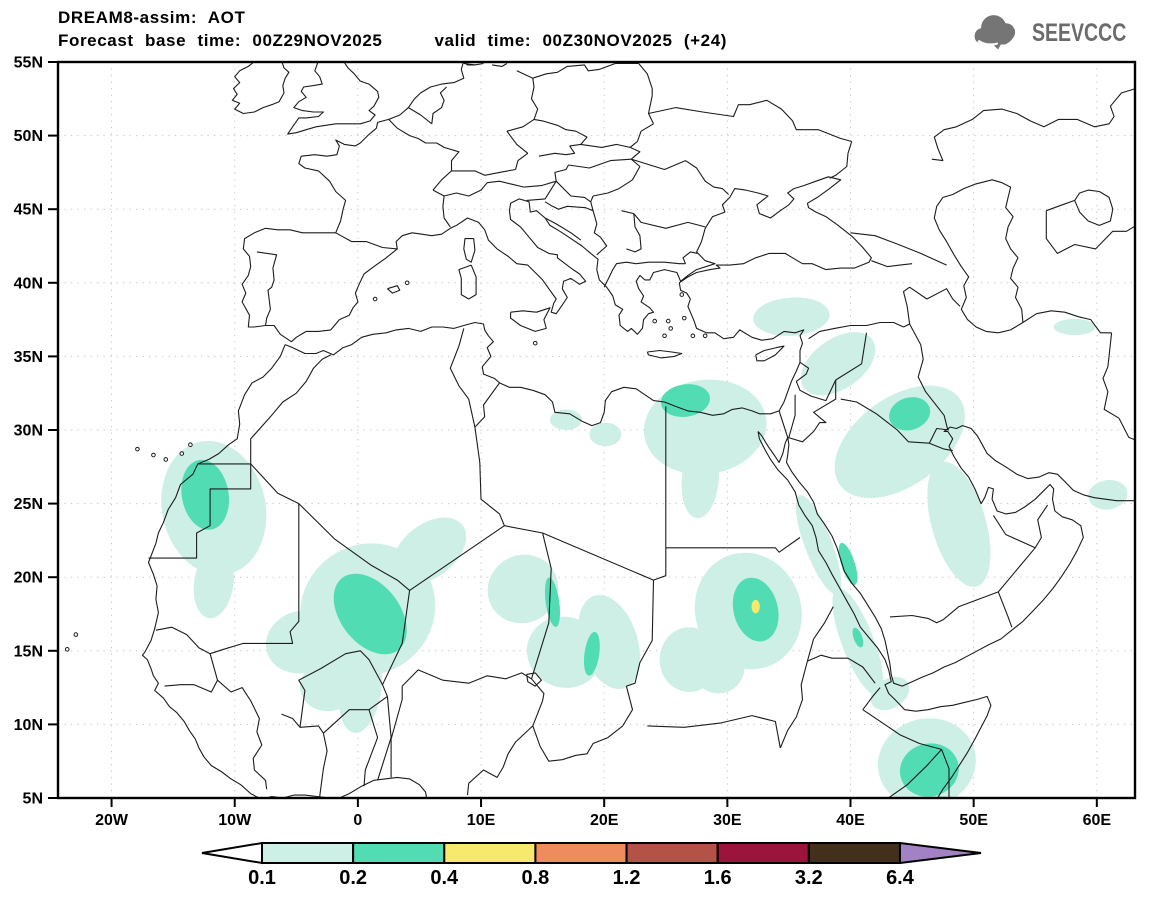  Describe the element at coordinates (718, 667) in the screenshot. I see `aot-region-sudan-sw-tail` at that location.